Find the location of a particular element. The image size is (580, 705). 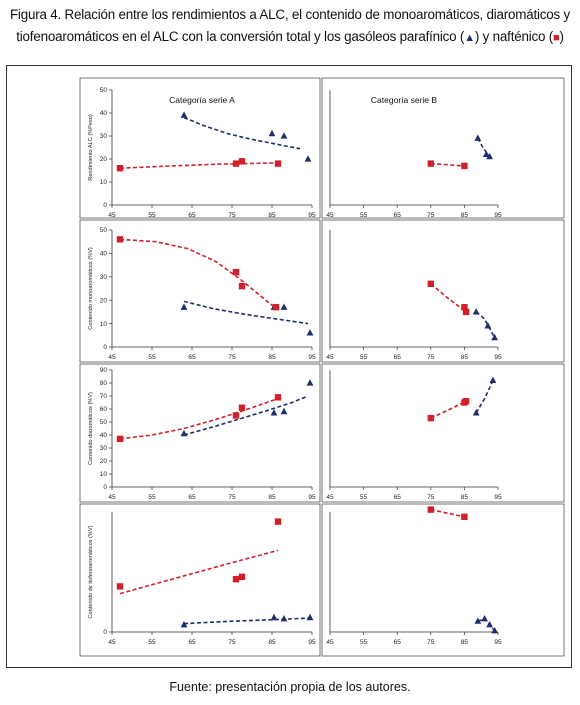

y-tick-label: 0 is located at coordinates (105, 347).